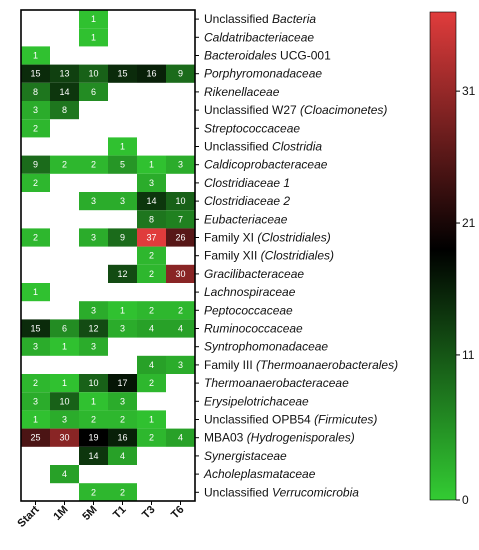 The width and height of the screenshot is (479, 550). I want to click on row-label: Clostridiaceae 2, so click(247, 201).